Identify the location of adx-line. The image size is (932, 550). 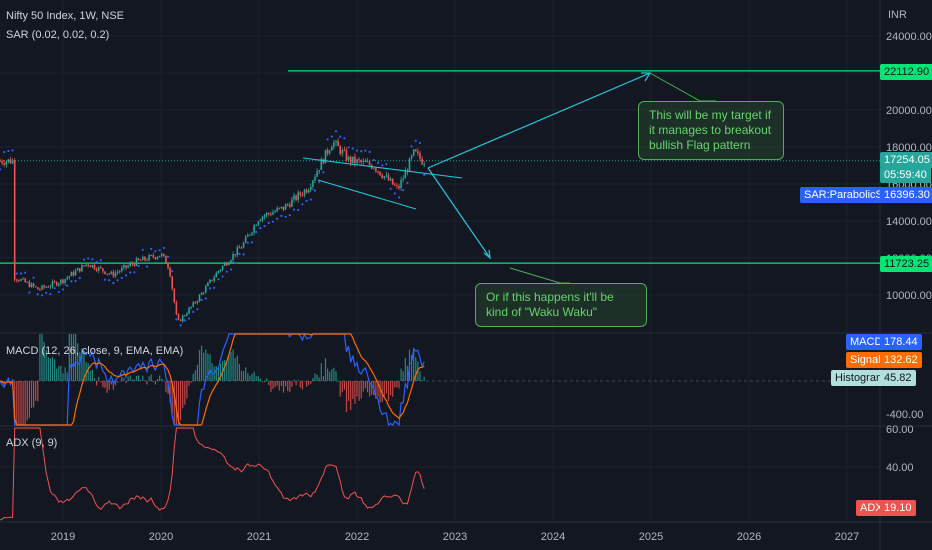
(212, 474).